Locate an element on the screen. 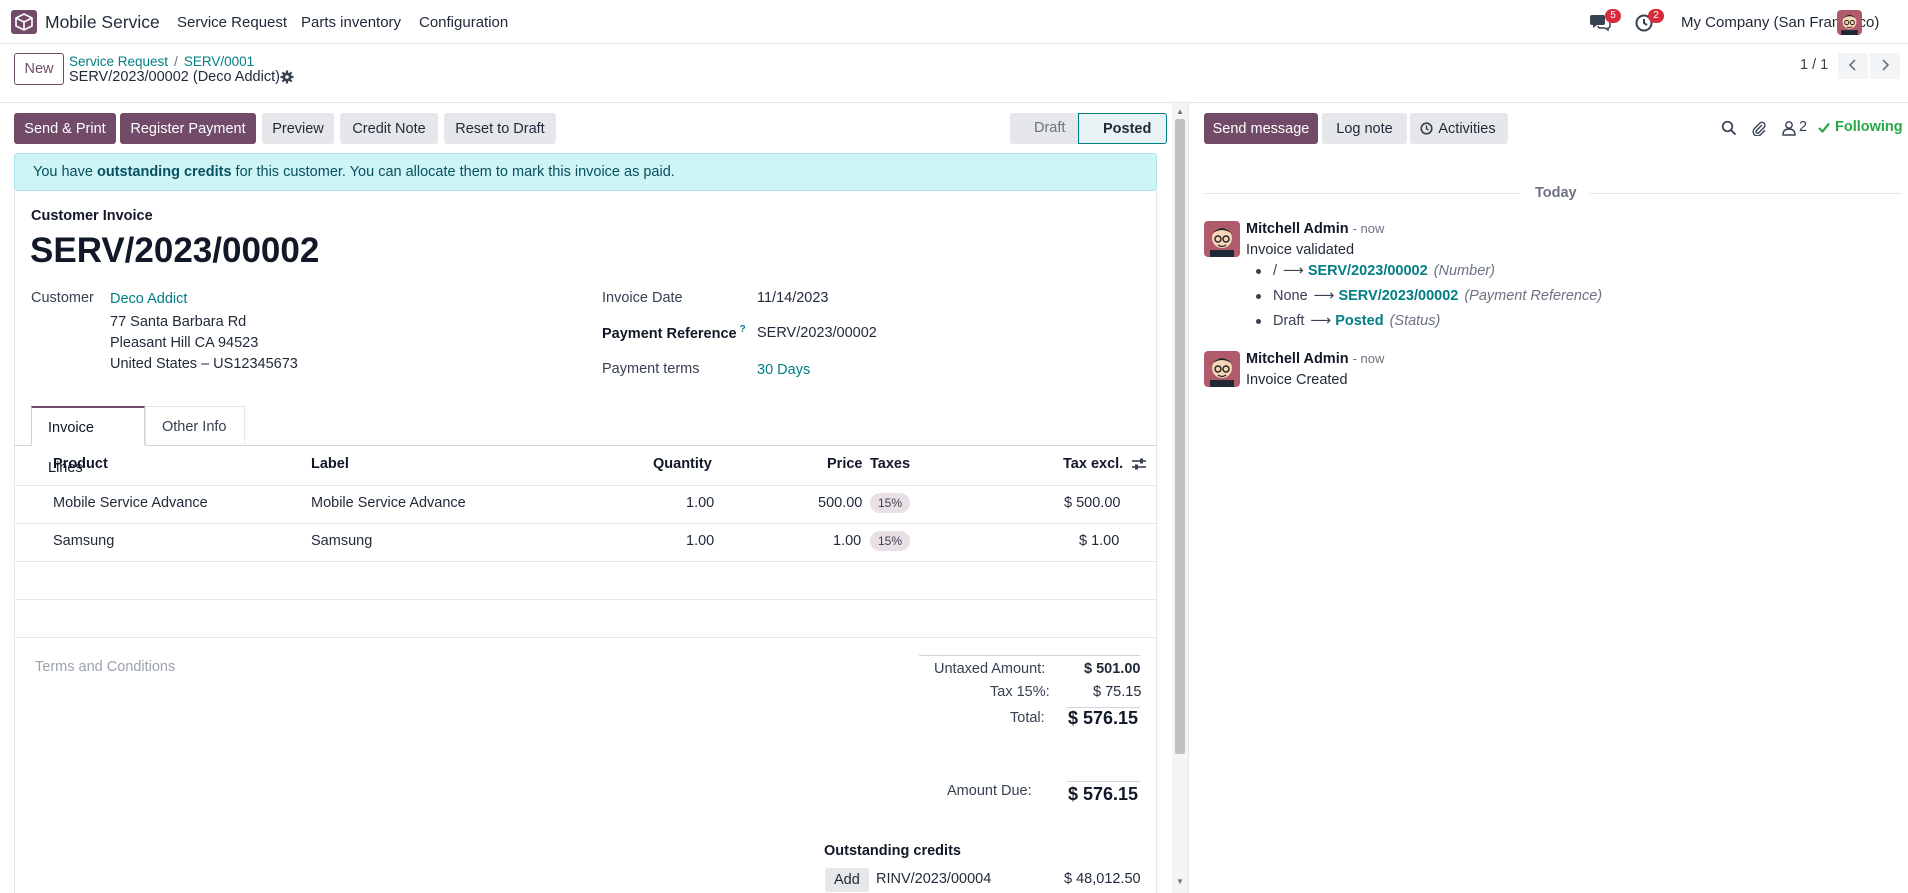 The width and height of the screenshot is (1908, 893). tab-other-info: Other Info is located at coordinates (195, 426).